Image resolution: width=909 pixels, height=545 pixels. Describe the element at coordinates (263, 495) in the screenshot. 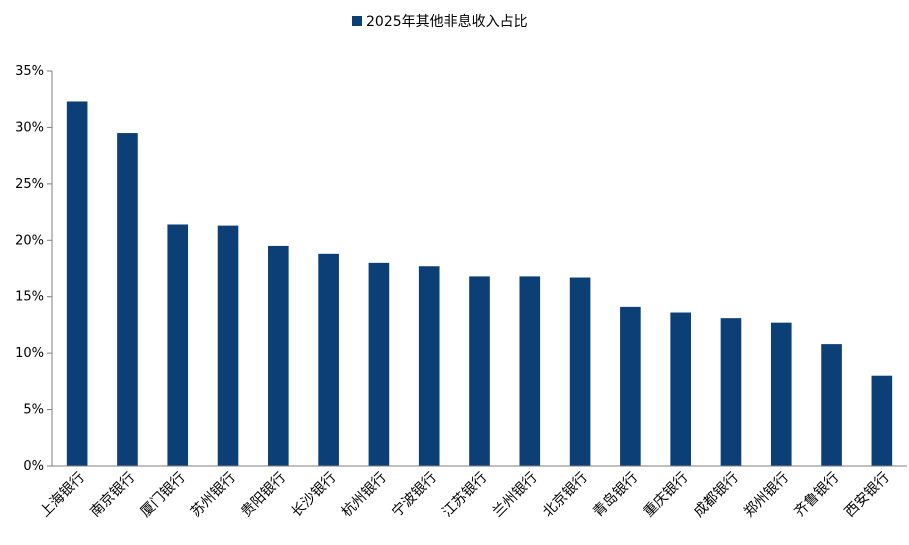

I see `x-tick-label: 贵阳银行` at that location.